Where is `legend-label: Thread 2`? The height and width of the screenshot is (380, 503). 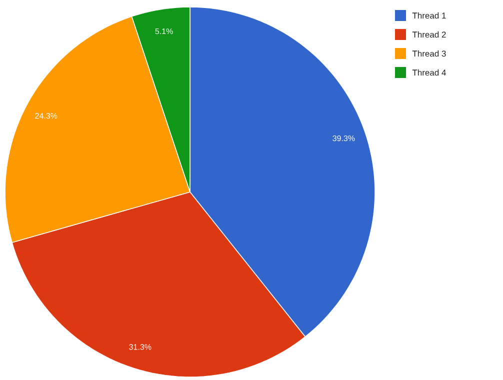
legend-label: Thread 2 is located at coordinates (429, 34).